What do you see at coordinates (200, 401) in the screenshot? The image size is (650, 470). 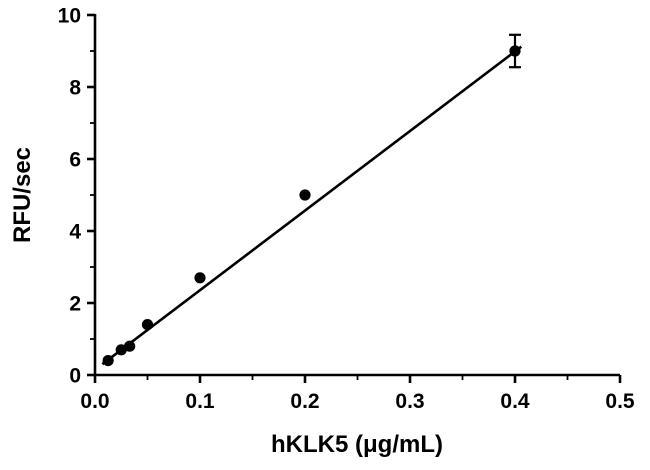 I see `x-tick-label: 0.1` at bounding box center [200, 401].